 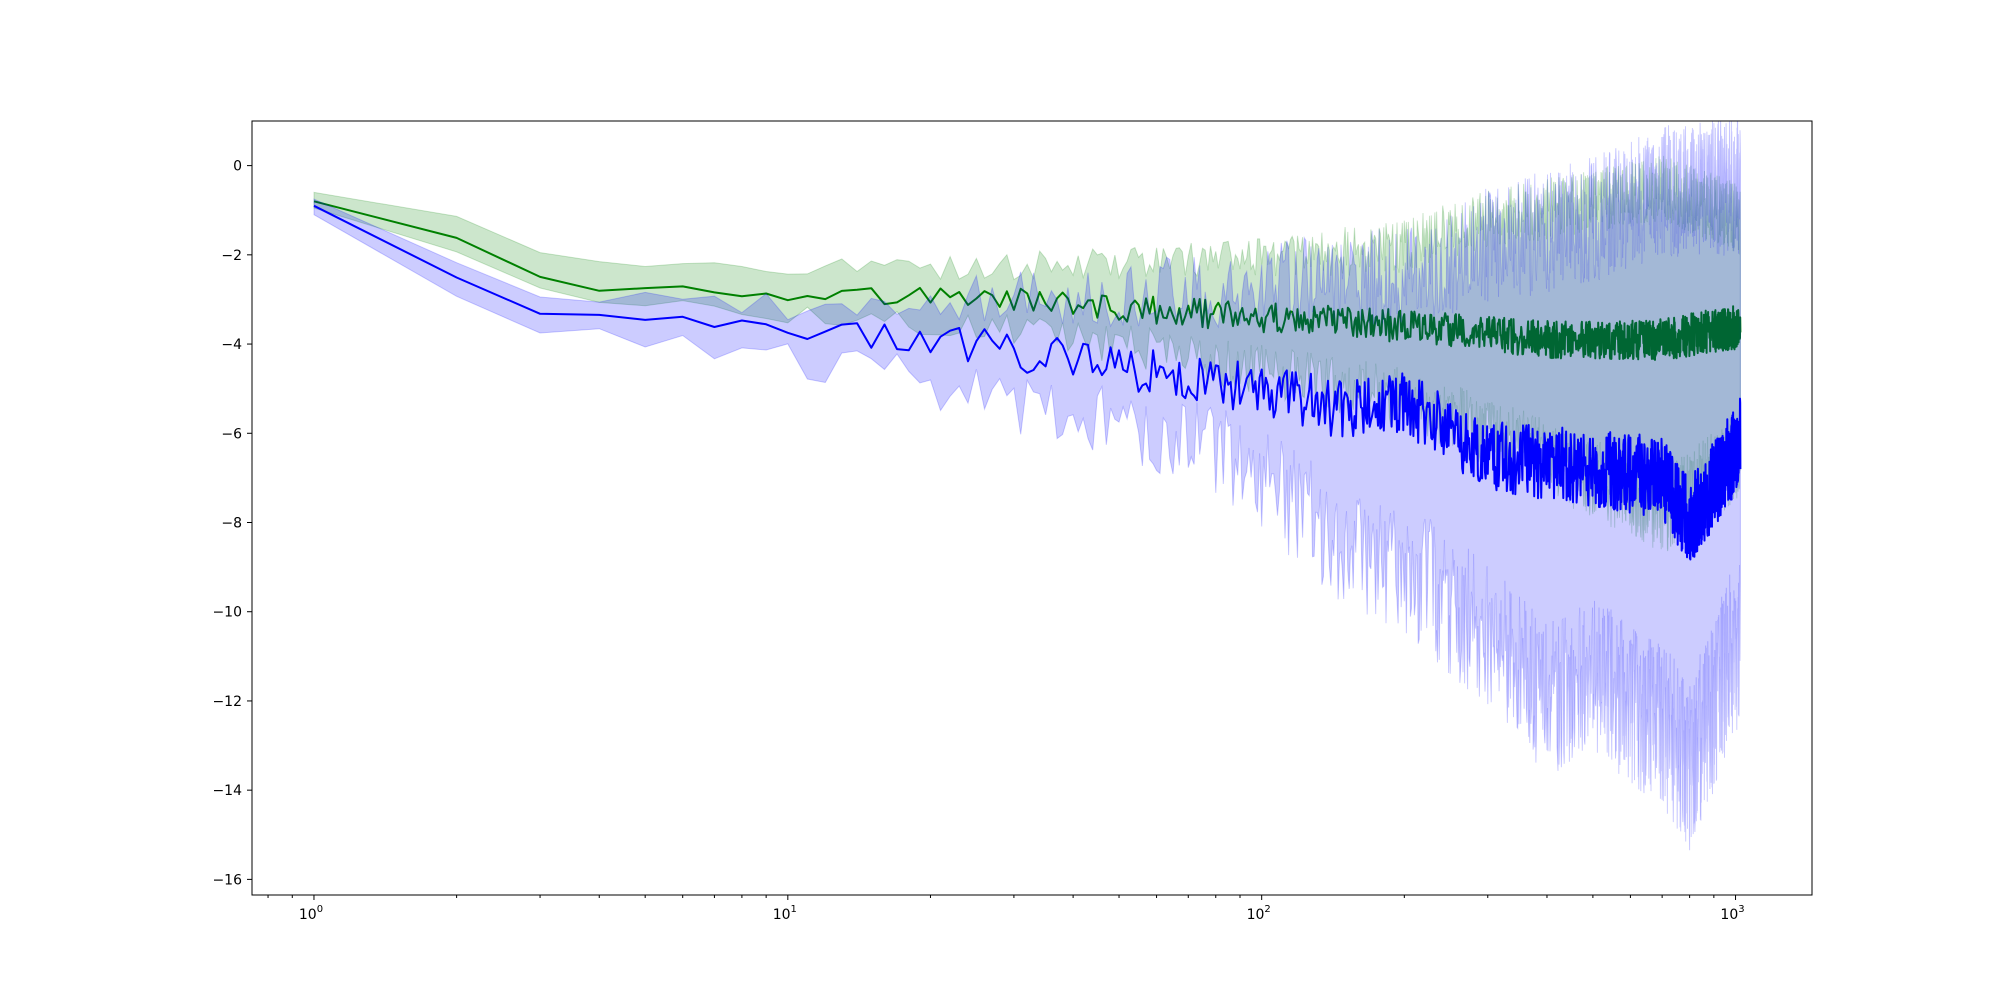 I want to click on y-tick-label: −6, so click(x=231, y=434).